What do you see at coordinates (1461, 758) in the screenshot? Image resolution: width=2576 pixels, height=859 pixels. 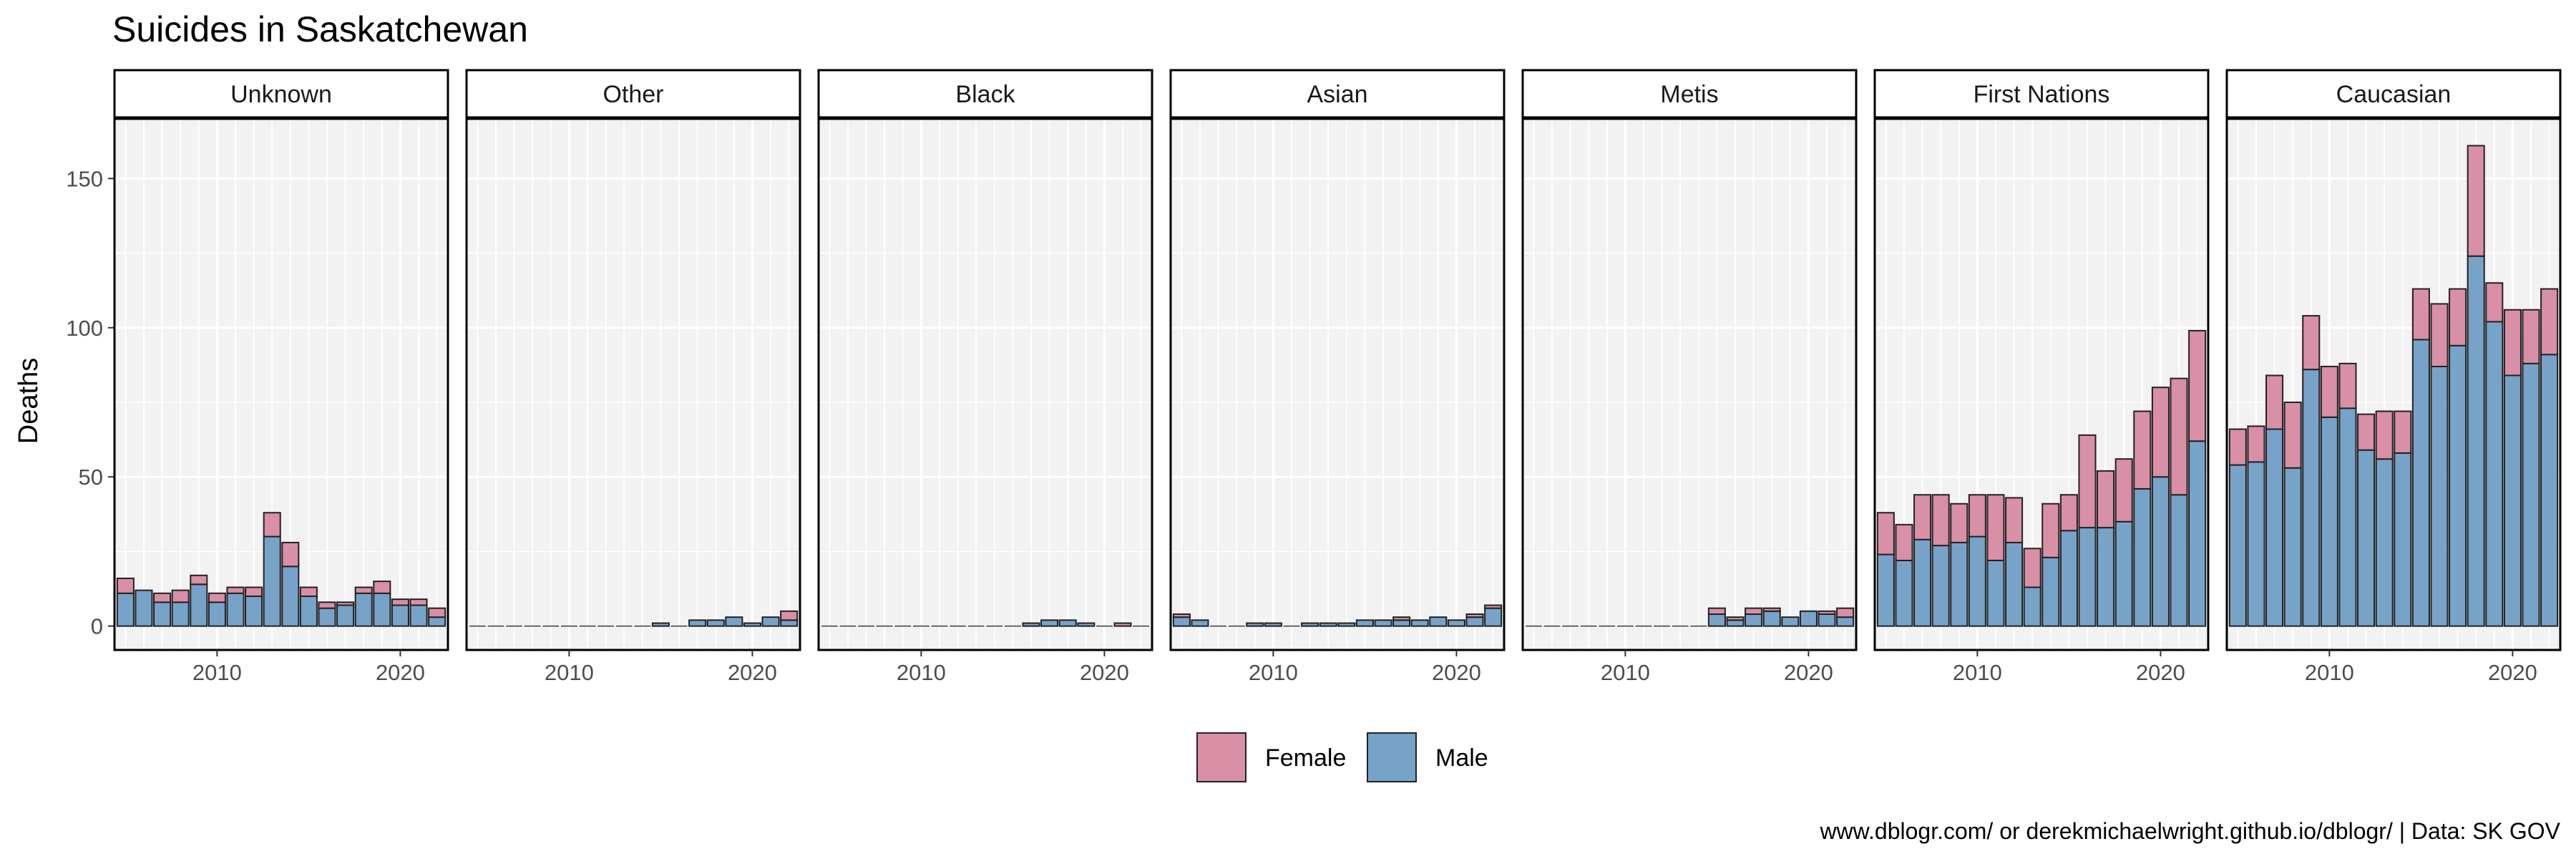 I see `legend-label: Male` at bounding box center [1461, 758].